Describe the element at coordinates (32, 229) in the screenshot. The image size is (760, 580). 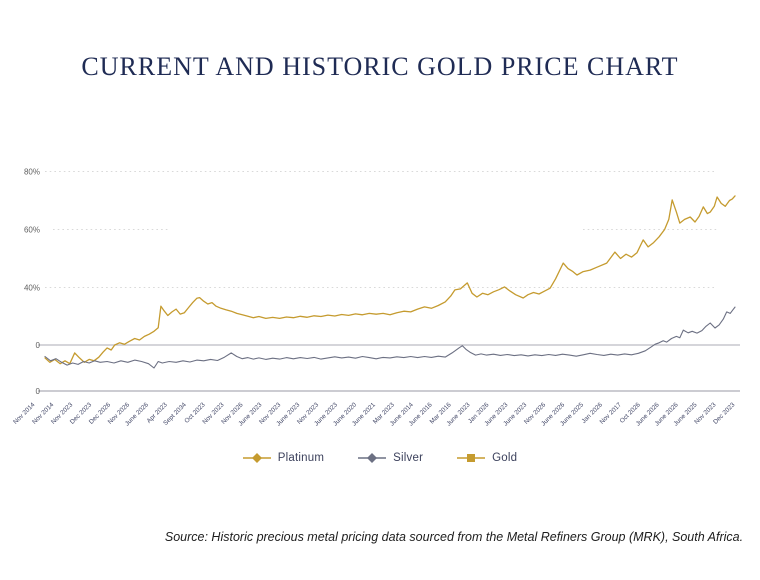
I see `y-axis-label: 60%` at that location.